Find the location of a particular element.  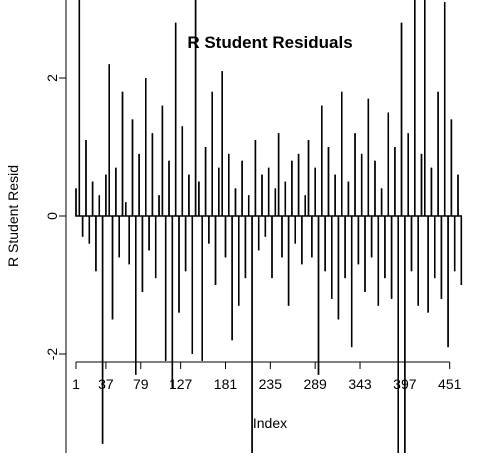

y-axis: -4-2024 is located at coordinates (55, 229).